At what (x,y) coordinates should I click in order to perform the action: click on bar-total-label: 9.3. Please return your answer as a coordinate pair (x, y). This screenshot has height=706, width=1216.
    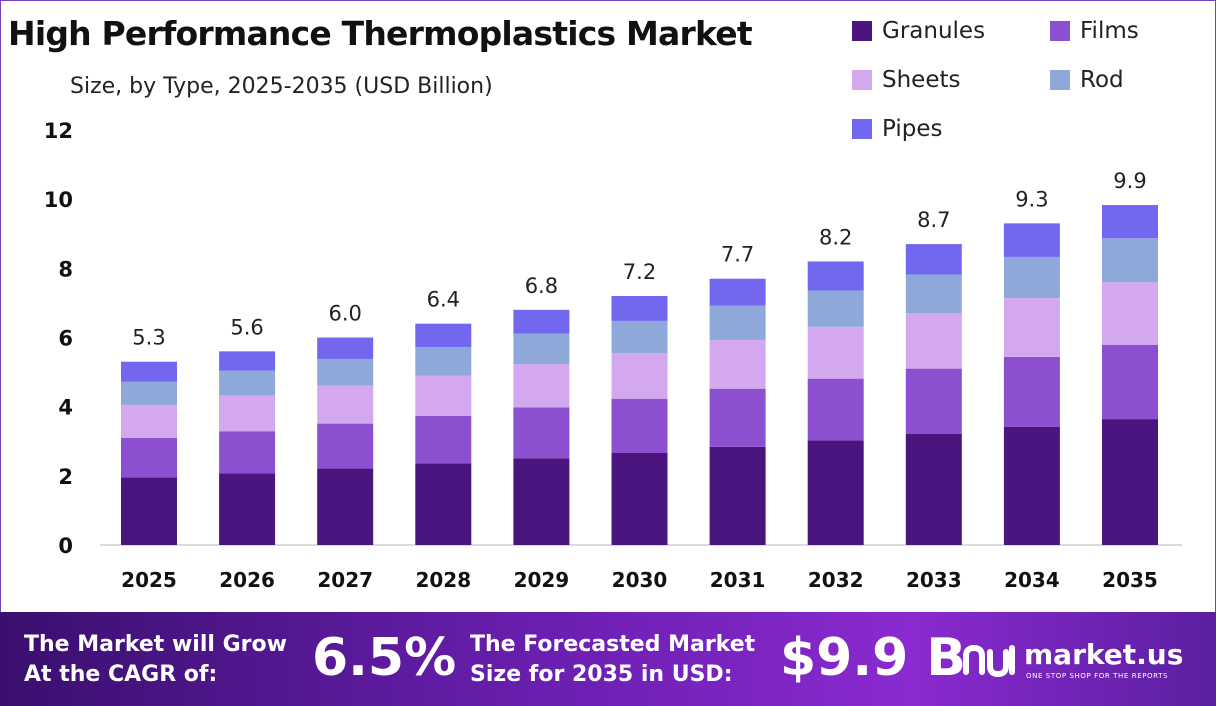
    Looking at the image, I should click on (1031, 199).